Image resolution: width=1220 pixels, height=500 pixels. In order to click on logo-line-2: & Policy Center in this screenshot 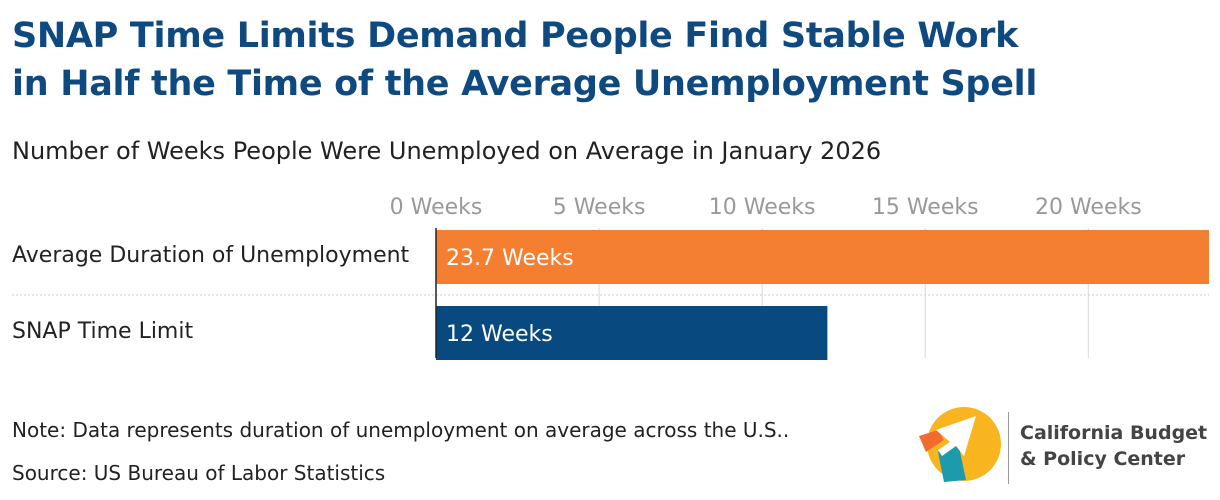, I will do `click(1103, 459)`.